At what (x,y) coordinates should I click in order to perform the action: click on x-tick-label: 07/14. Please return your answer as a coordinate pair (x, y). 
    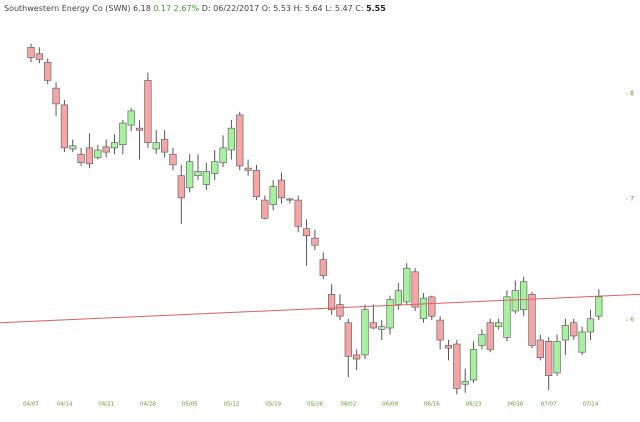
    Looking at the image, I should click on (591, 405).